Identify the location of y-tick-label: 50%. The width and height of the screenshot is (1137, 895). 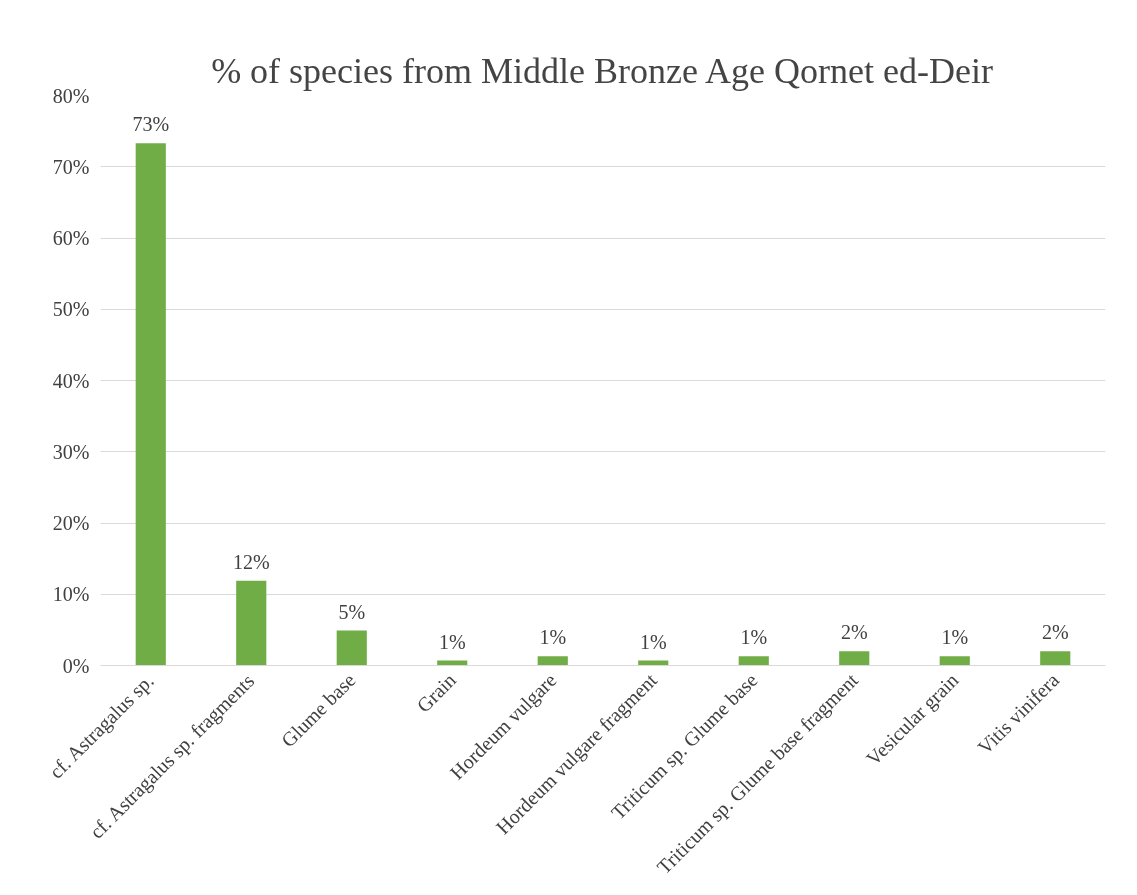
(71, 309).